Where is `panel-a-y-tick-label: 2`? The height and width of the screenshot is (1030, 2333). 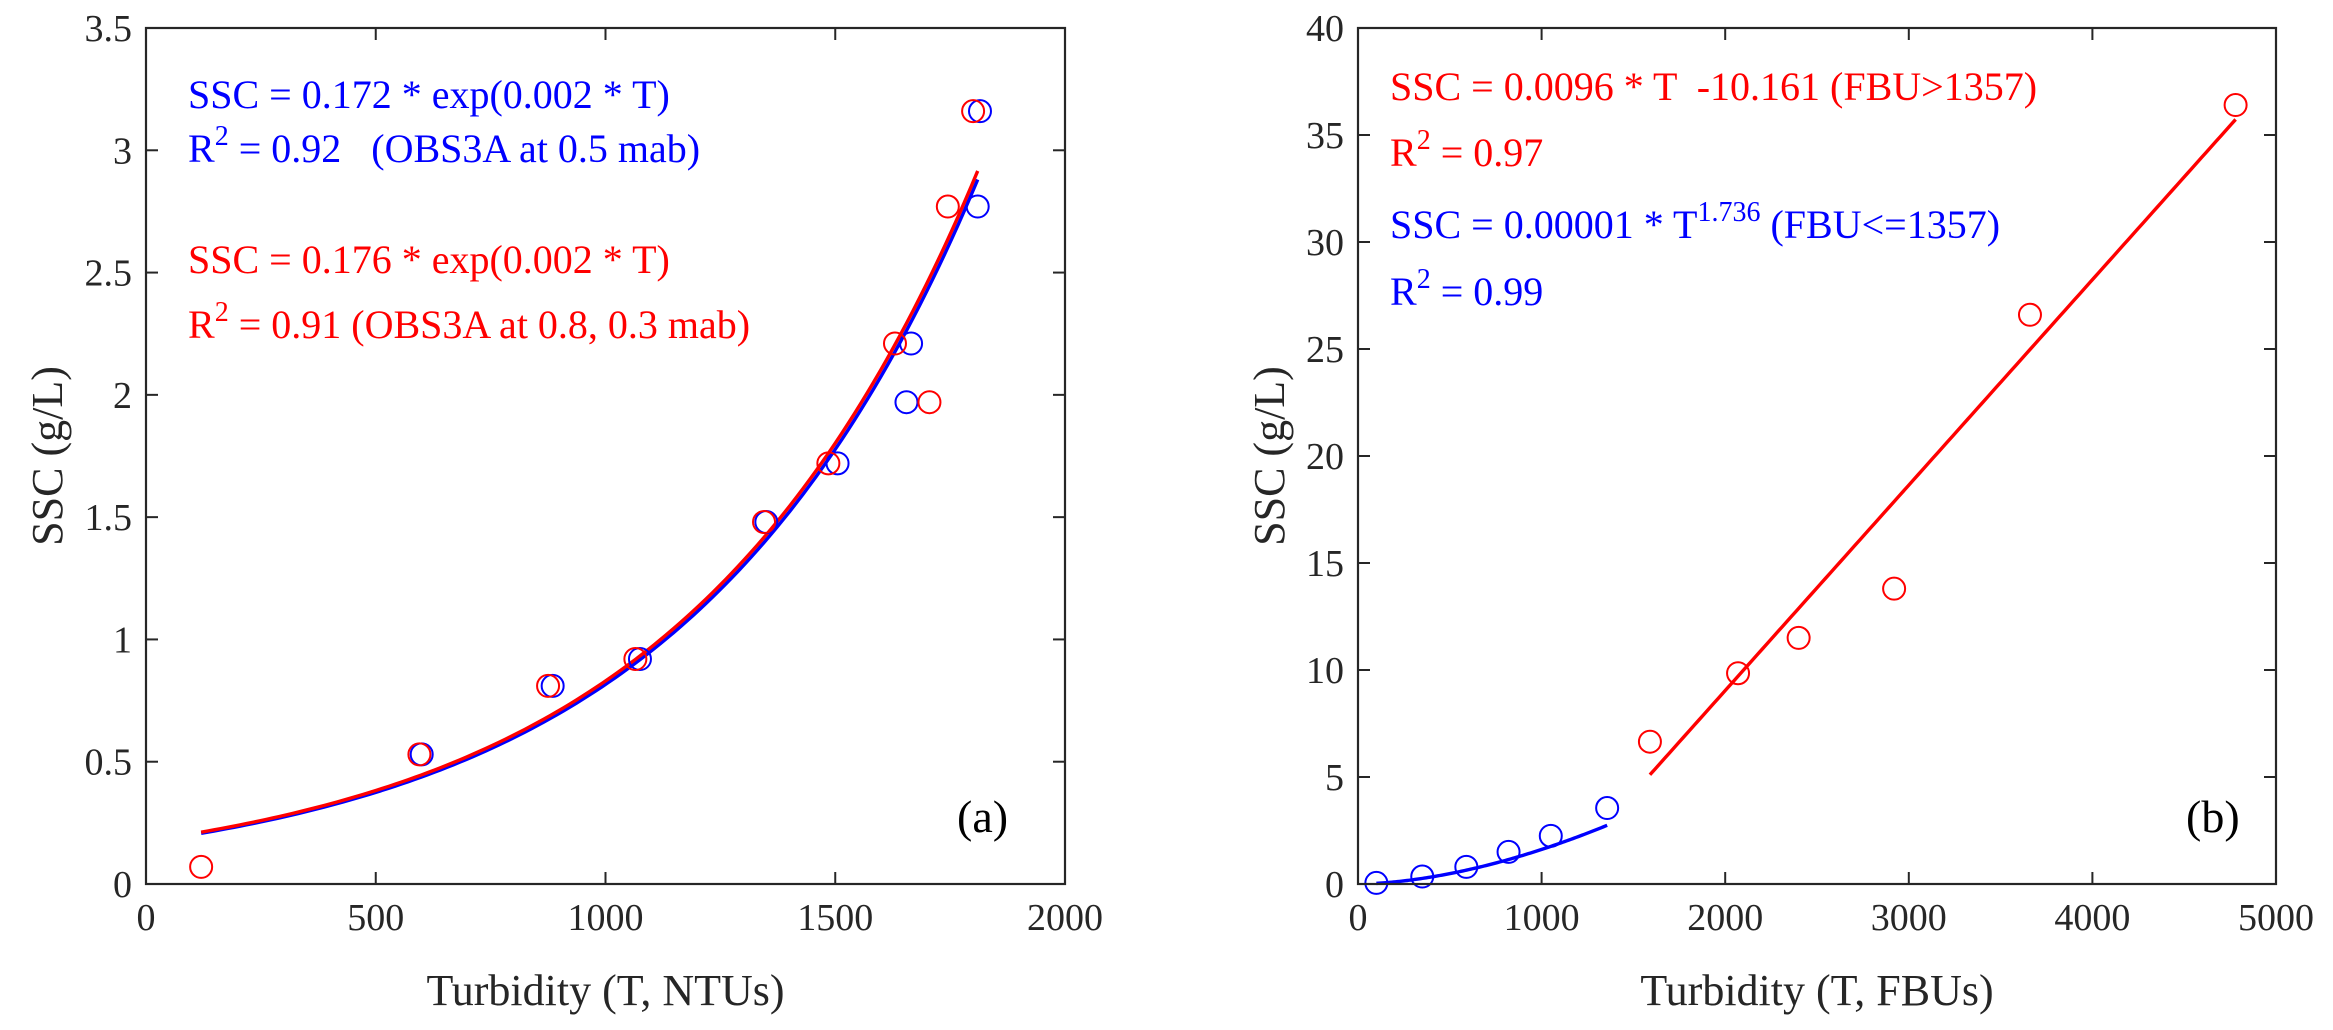 panel-a-y-tick-label: 2 is located at coordinates (122, 396).